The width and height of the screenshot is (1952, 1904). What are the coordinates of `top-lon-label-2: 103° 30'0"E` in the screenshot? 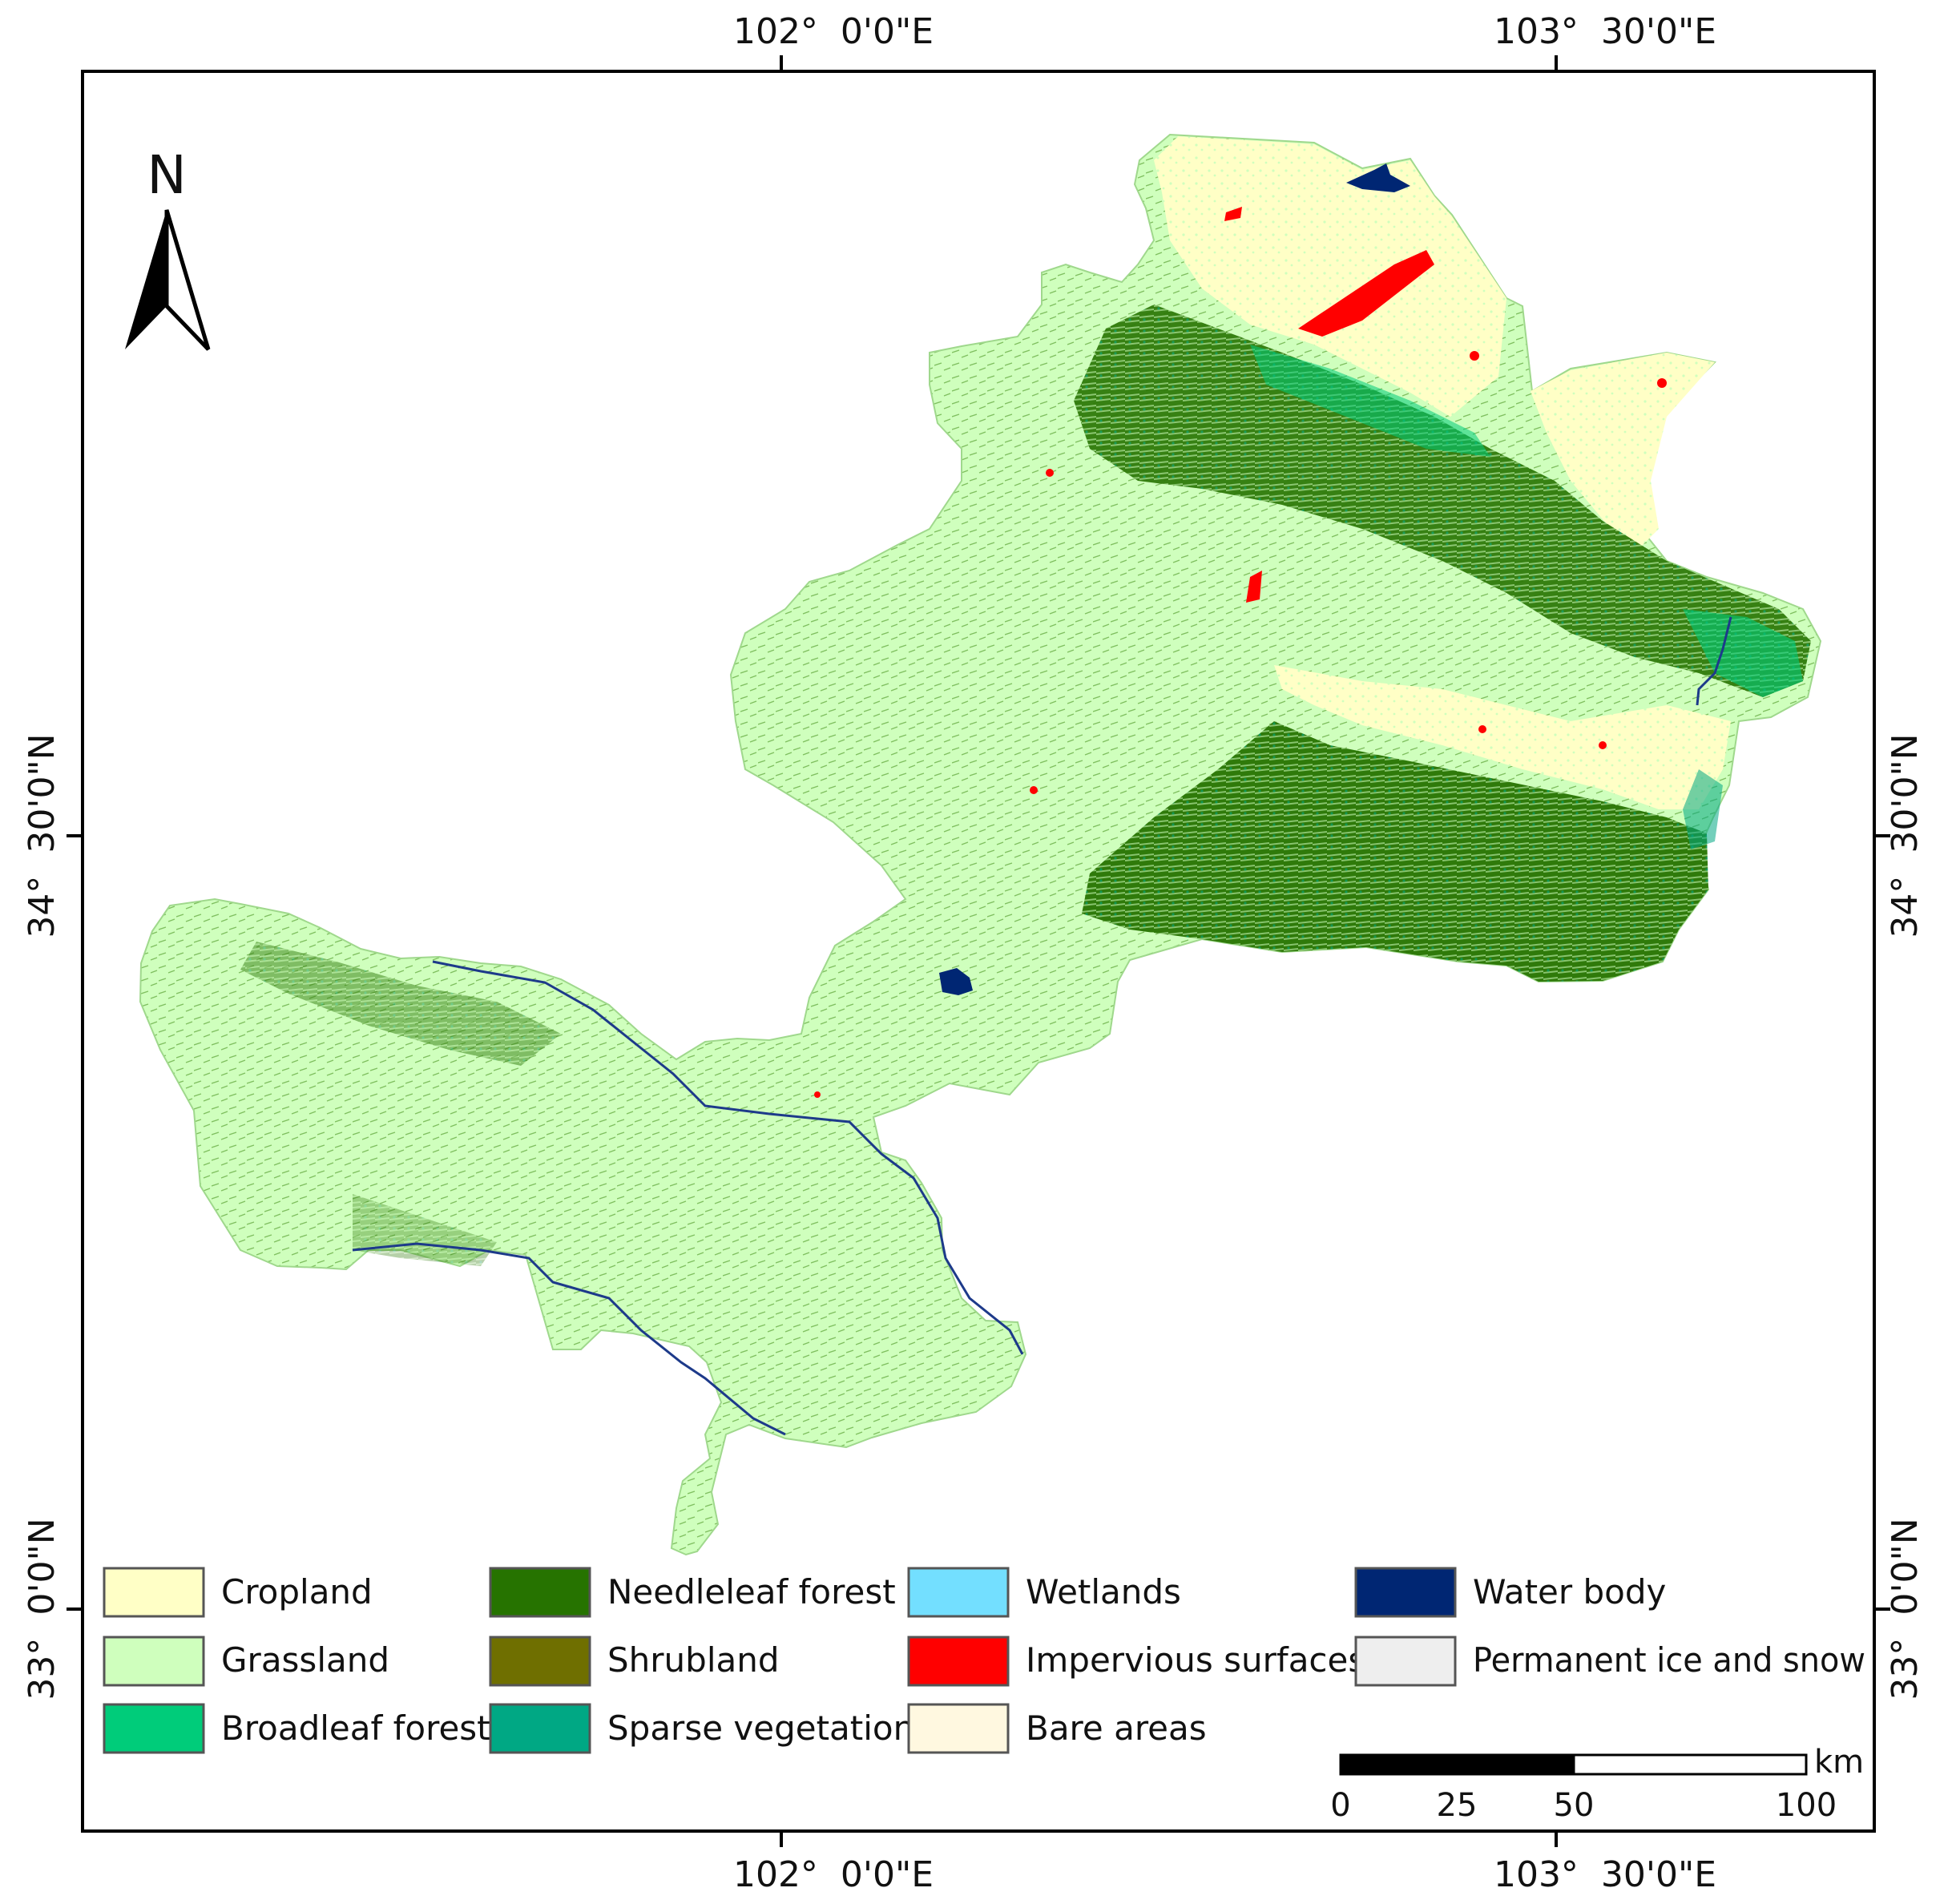 It's located at (1605, 32).